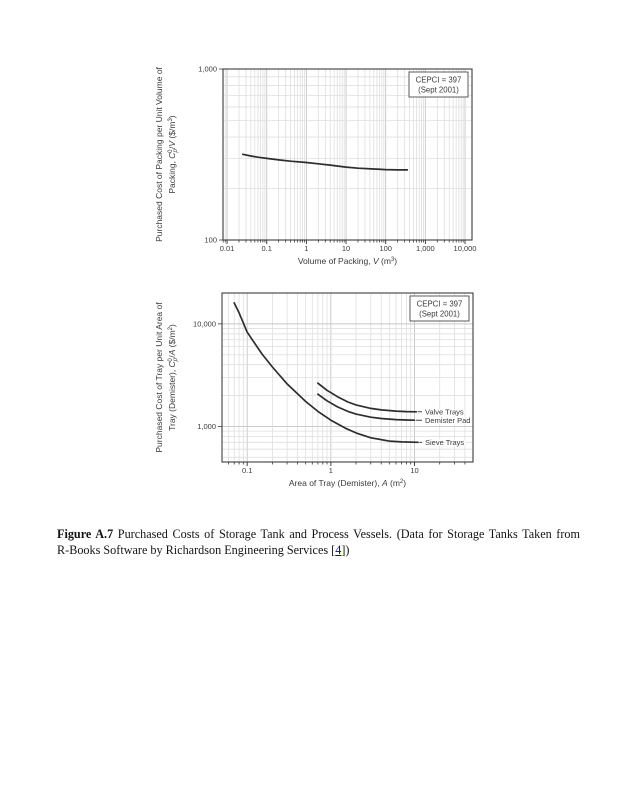 The image size is (635, 800). I want to click on y-tick-label: 10,000, so click(204, 323).